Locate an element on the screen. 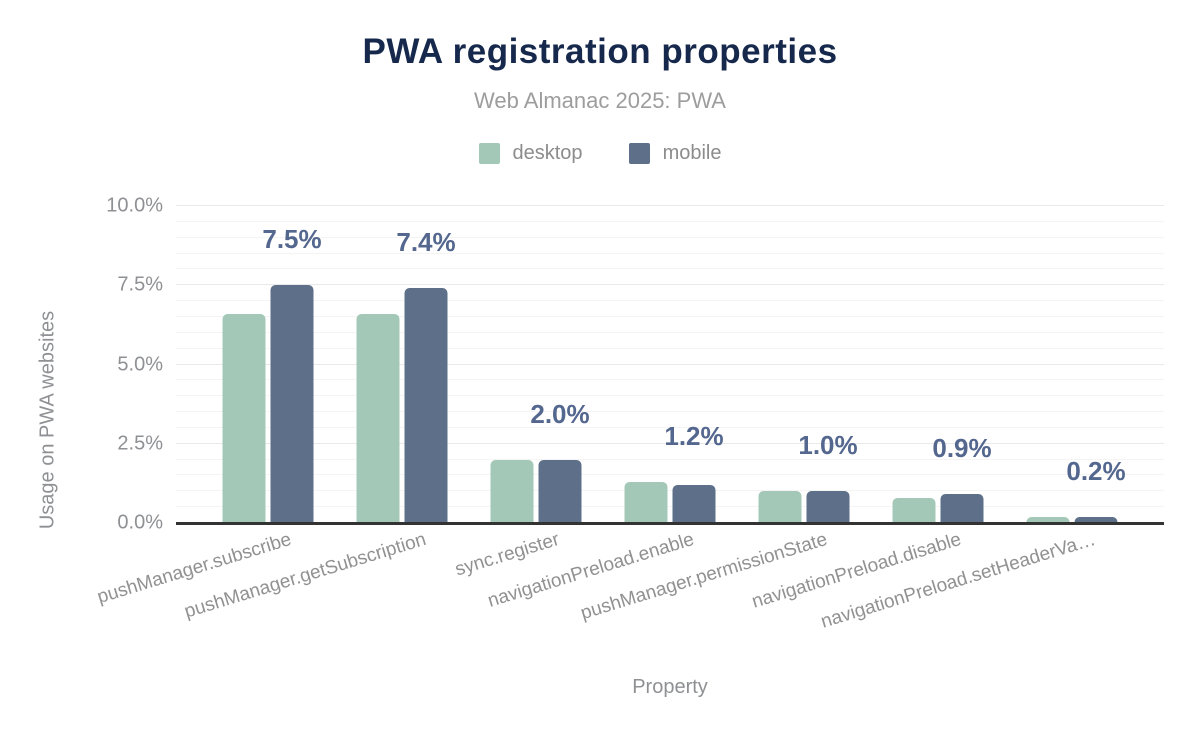  bar-group: 2.0% sync.register is located at coordinates (528, 393).